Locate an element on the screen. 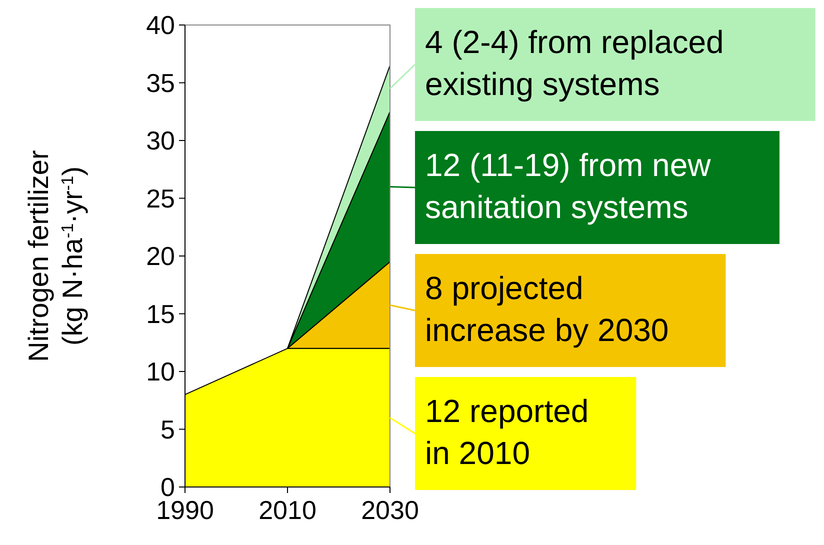 The height and width of the screenshot is (545, 824). y-tick-label: 25 is located at coordinates (160, 198).